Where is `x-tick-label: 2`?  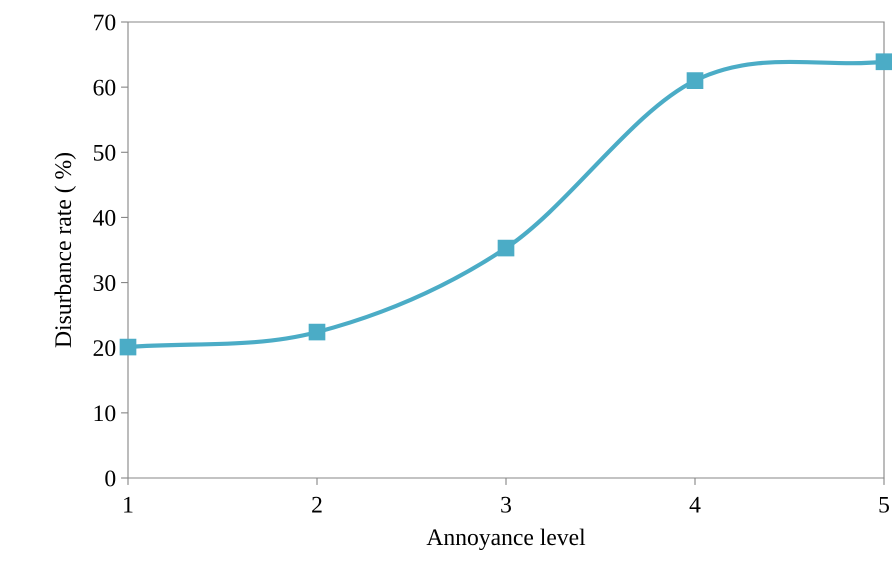
x-tick-label: 2 is located at coordinates (317, 504).